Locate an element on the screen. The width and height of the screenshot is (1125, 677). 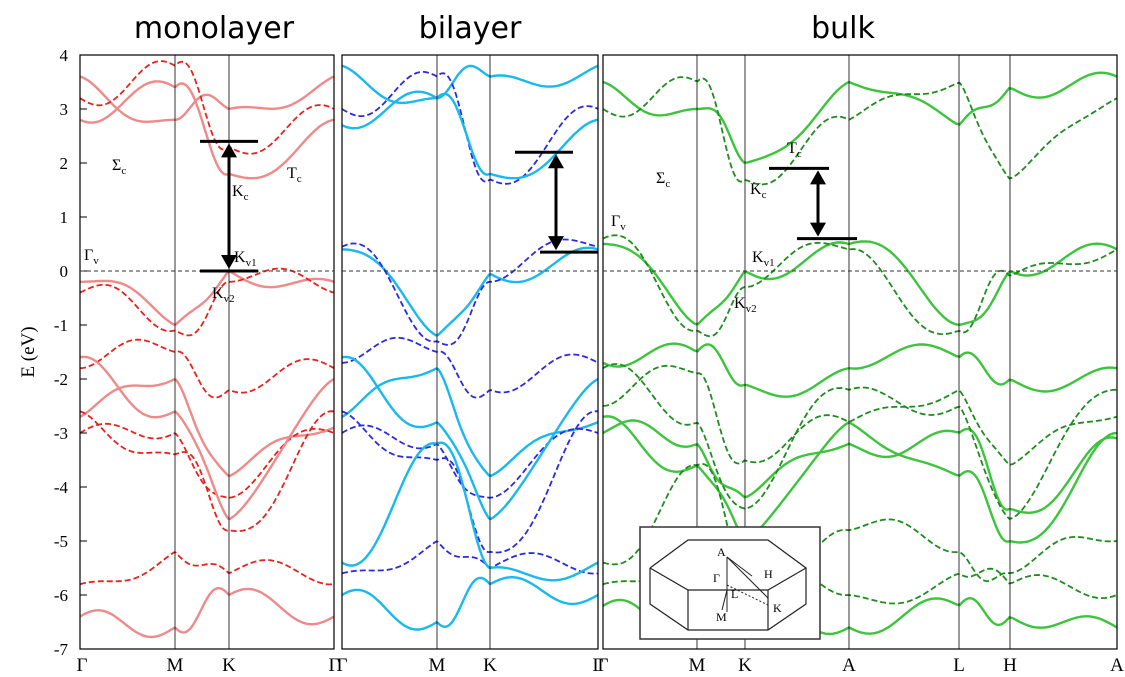
label-gamma-v: Γv is located at coordinates (91, 257).